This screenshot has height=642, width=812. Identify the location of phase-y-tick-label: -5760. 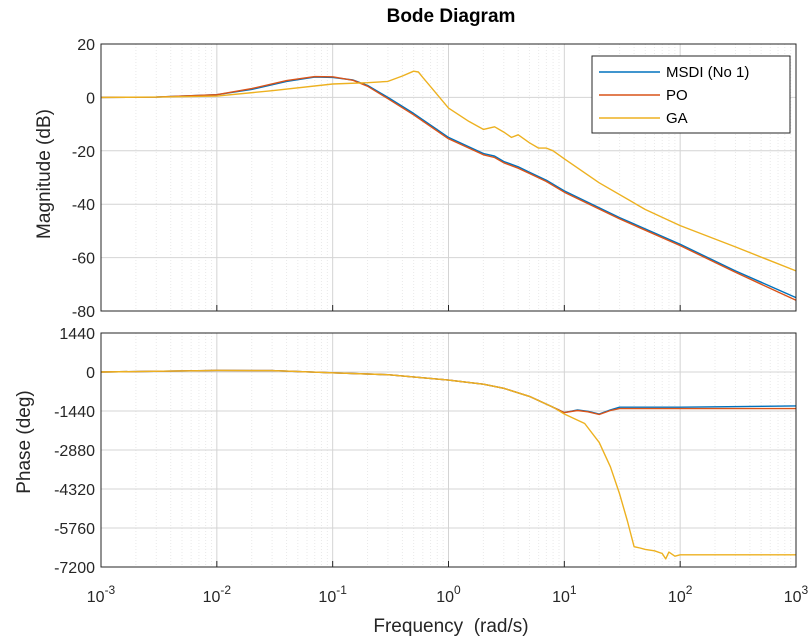
(74, 529).